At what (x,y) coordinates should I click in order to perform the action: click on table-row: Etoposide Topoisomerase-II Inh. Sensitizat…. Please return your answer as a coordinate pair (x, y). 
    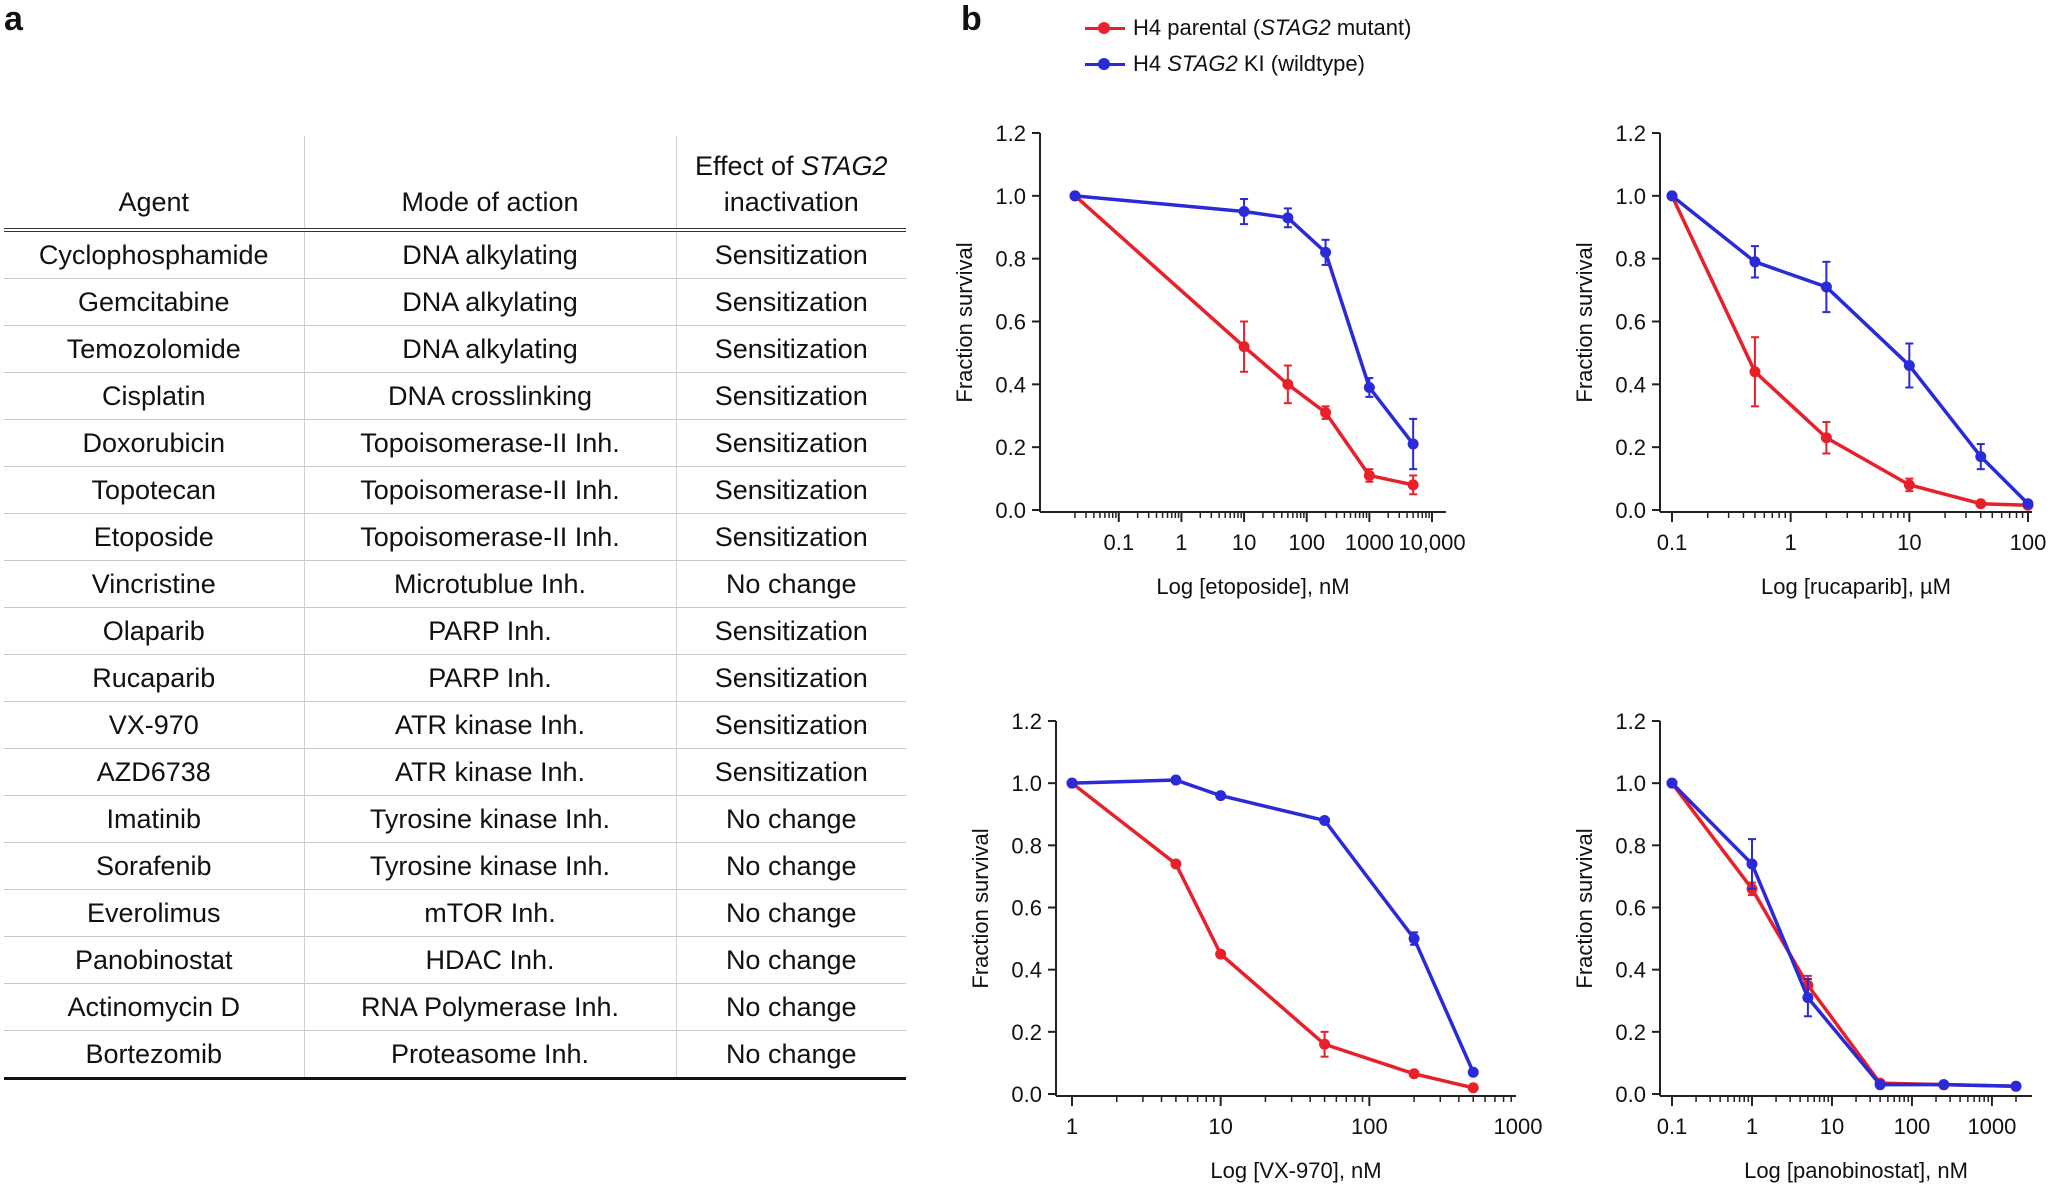
    Looking at the image, I should click on (455, 537).